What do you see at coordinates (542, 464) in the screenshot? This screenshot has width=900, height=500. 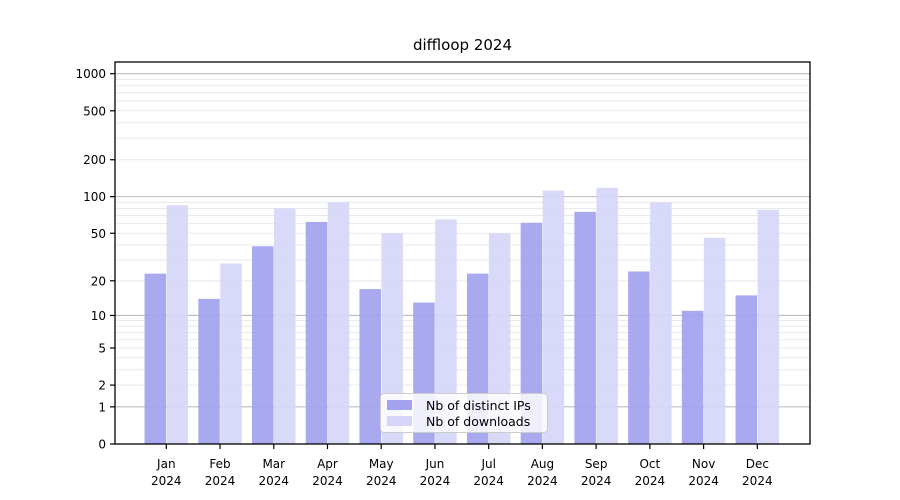 I see `x-tick-label-month: Aug` at bounding box center [542, 464].